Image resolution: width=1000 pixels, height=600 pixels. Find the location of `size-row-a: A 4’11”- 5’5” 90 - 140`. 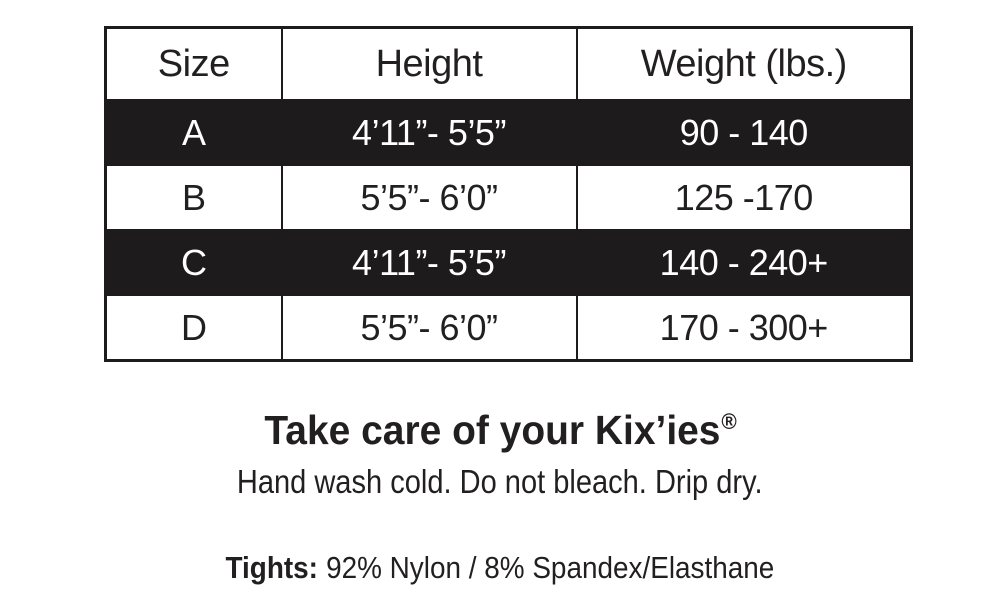

size-row-a: A 4’11”- 5’5” 90 - 140 is located at coordinates (508, 132).